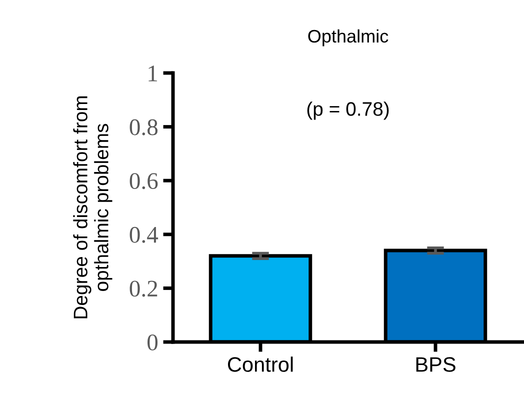 The height and width of the screenshot is (405, 524). What do you see at coordinates (348, 37) in the screenshot?
I see `chart-title: Opthalmic` at bounding box center [348, 37].